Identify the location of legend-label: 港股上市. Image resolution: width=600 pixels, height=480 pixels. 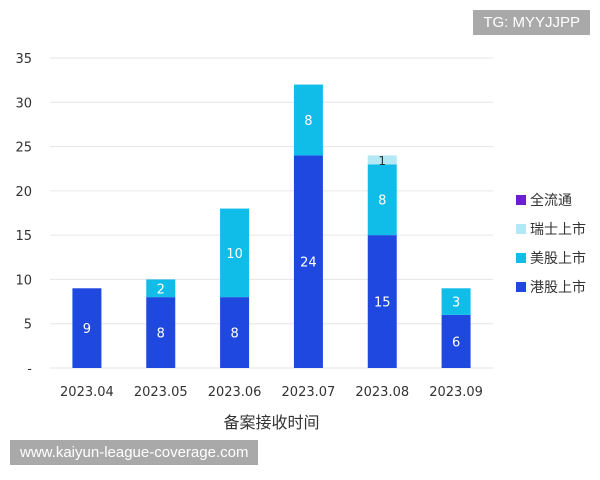
(558, 287).